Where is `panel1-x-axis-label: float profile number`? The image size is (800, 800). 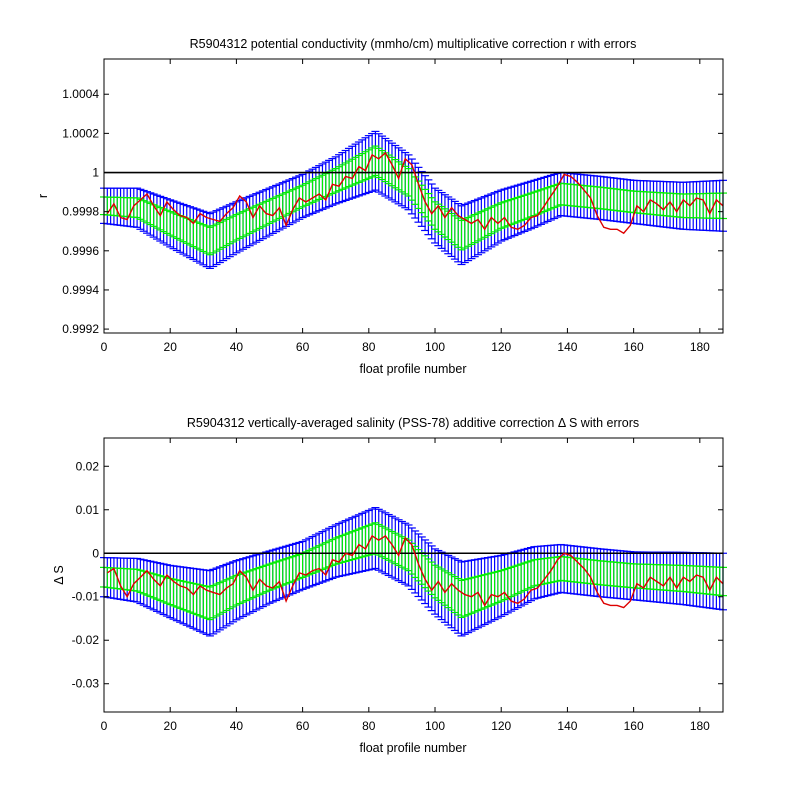 panel1-x-axis-label: float profile number is located at coordinates (412, 369).